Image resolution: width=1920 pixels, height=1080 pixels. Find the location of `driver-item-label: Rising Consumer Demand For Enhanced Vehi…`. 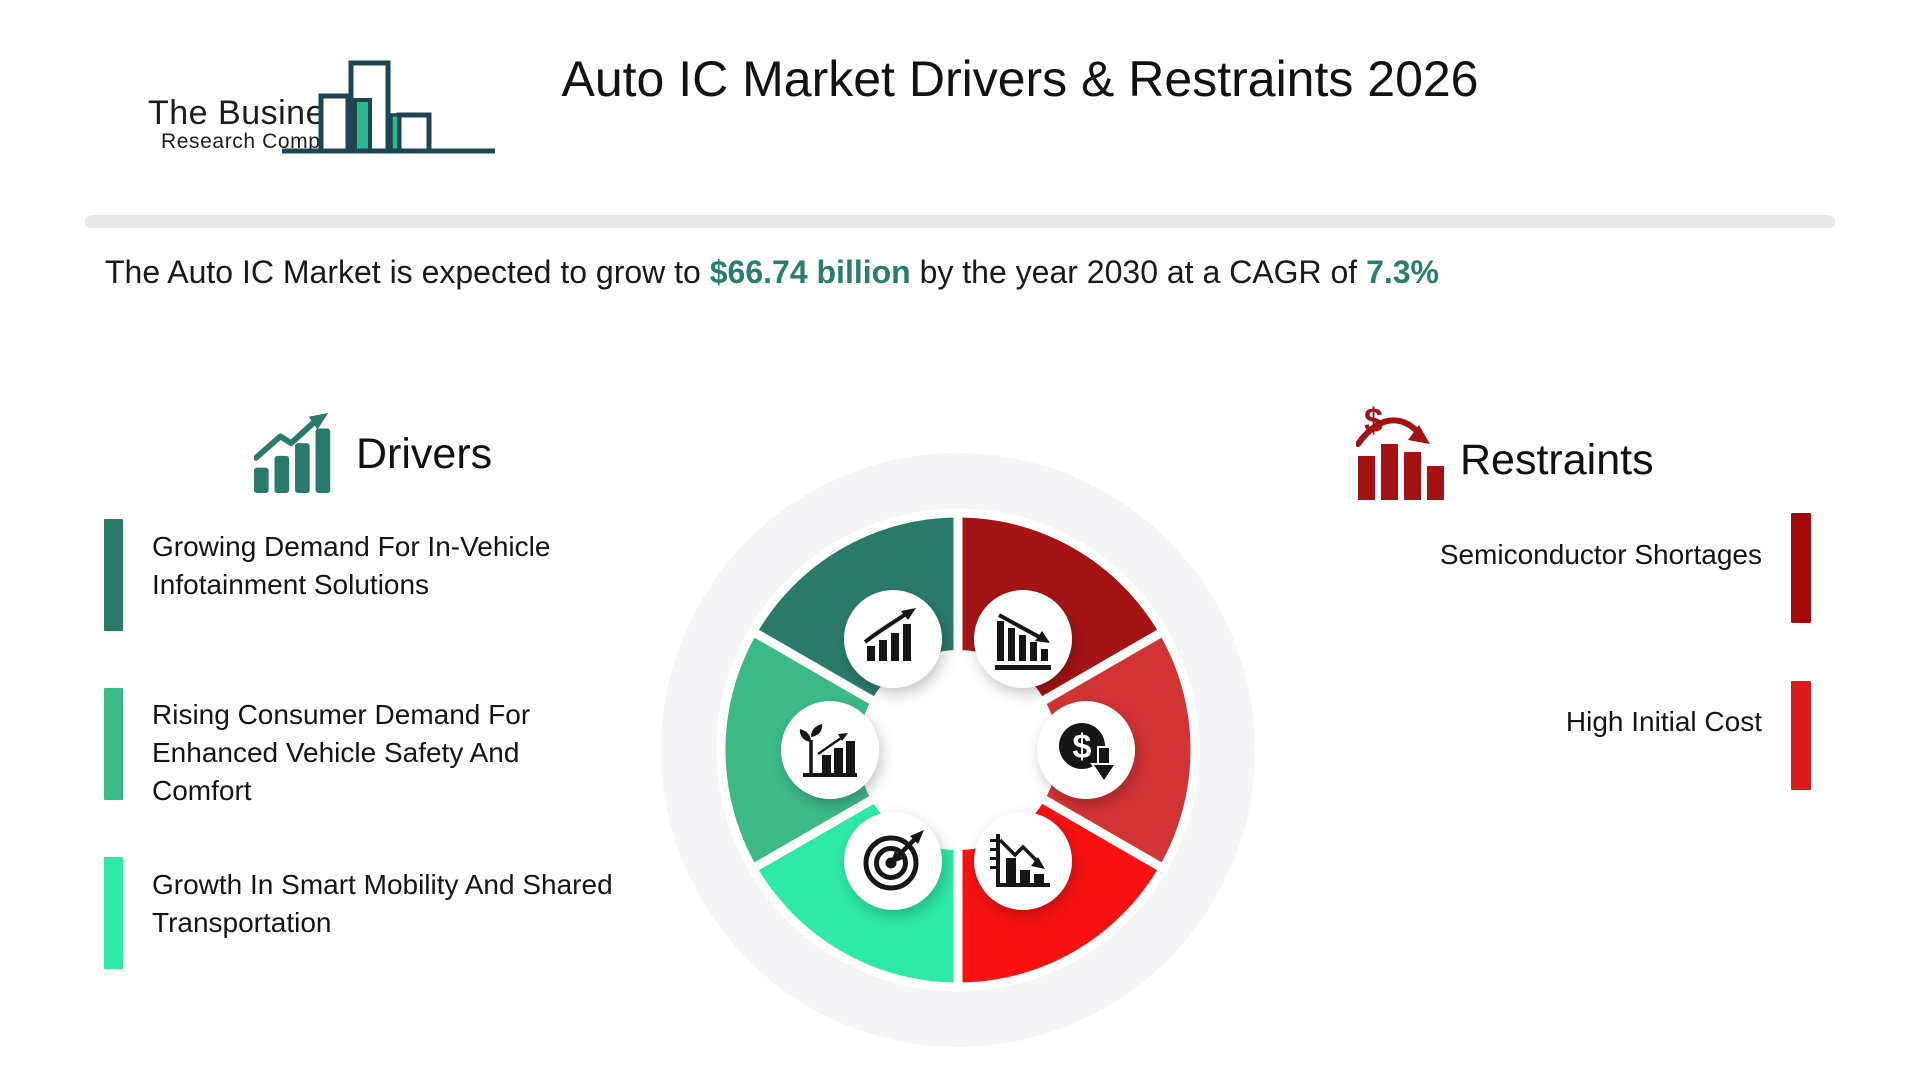

driver-item-label: Rising Consumer Demand For Enhanced Vehi… is located at coordinates (341, 752).